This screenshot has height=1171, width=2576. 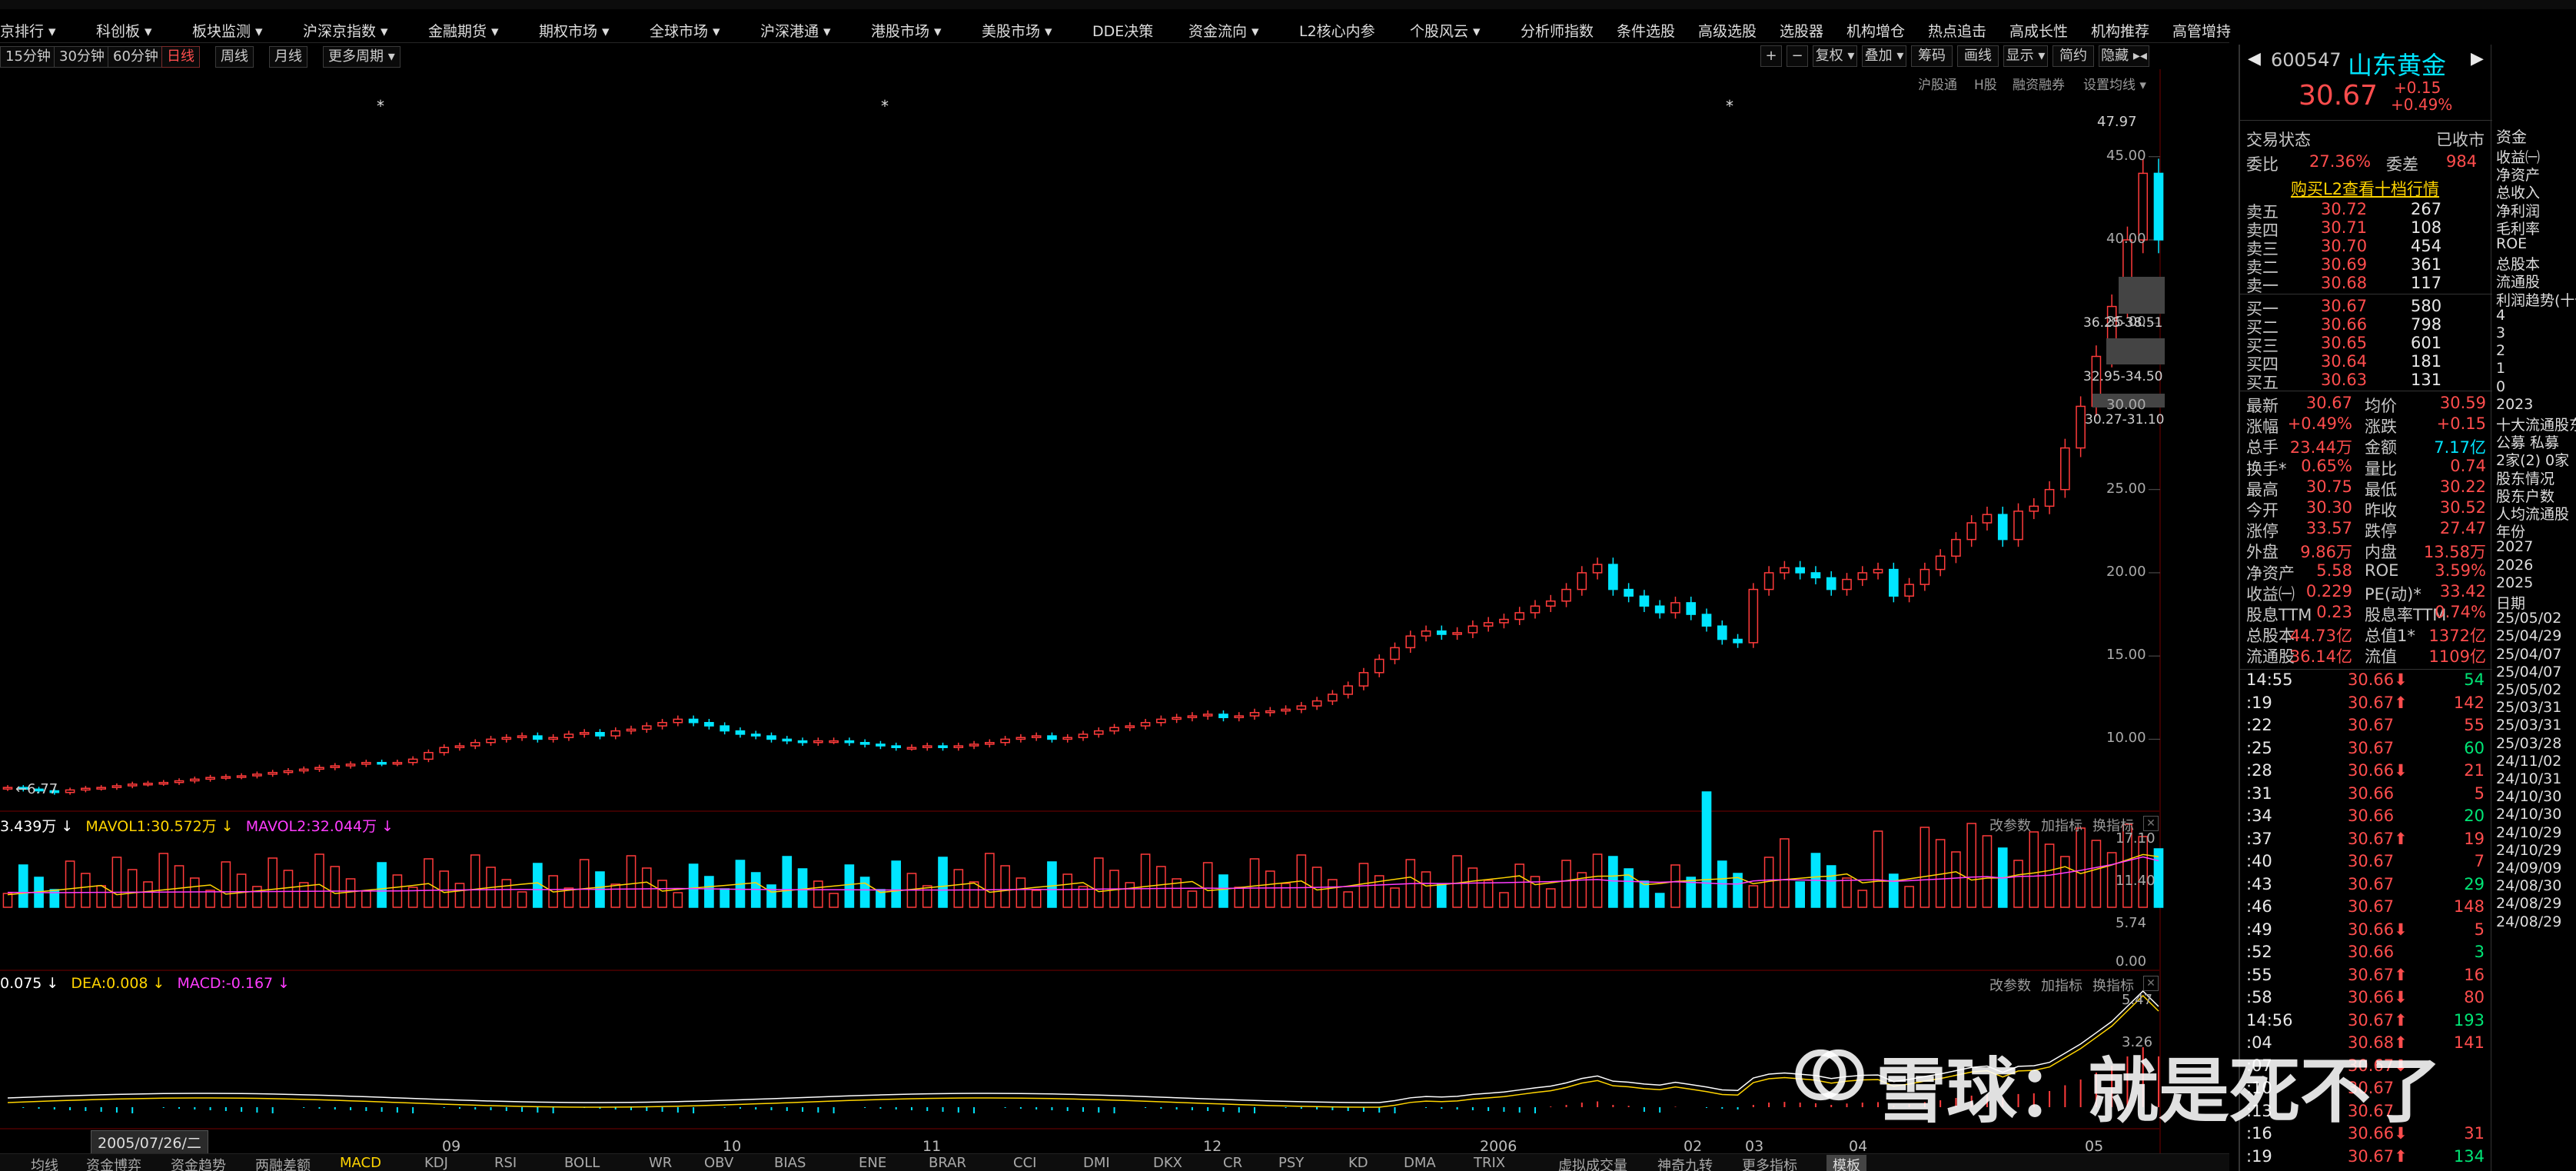 I want to click on indicator-tab: 两融差额, so click(x=283, y=1164).